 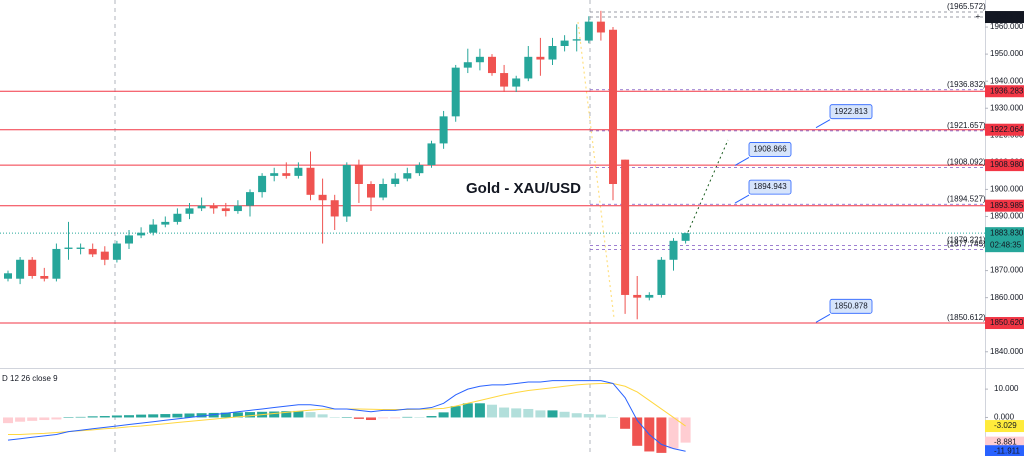 I want to click on macd-title: D 12 26 close 9, so click(x=30, y=378).